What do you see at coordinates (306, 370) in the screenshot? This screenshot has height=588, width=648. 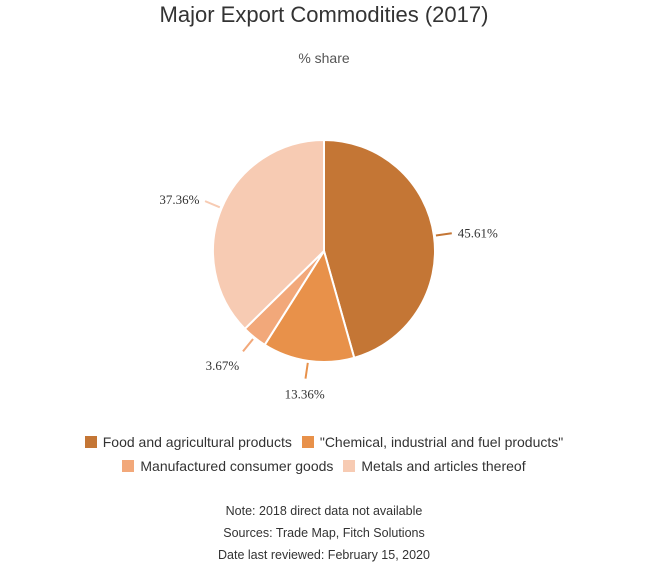 I see `leader-line-chemical` at bounding box center [306, 370].